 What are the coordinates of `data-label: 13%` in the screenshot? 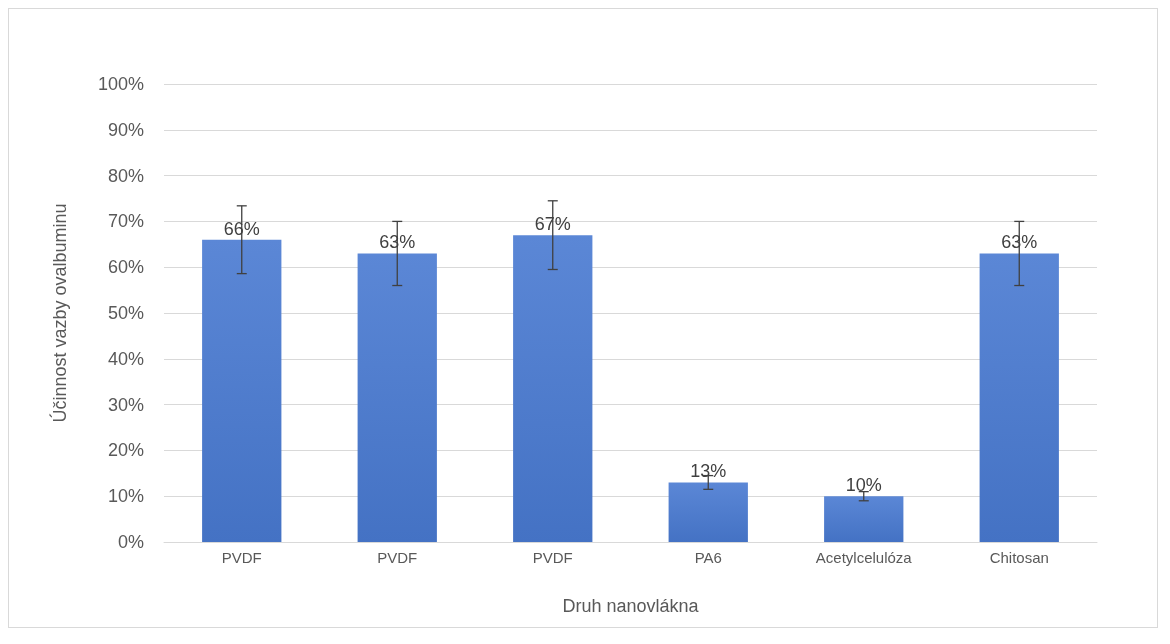 It's located at (708, 471).